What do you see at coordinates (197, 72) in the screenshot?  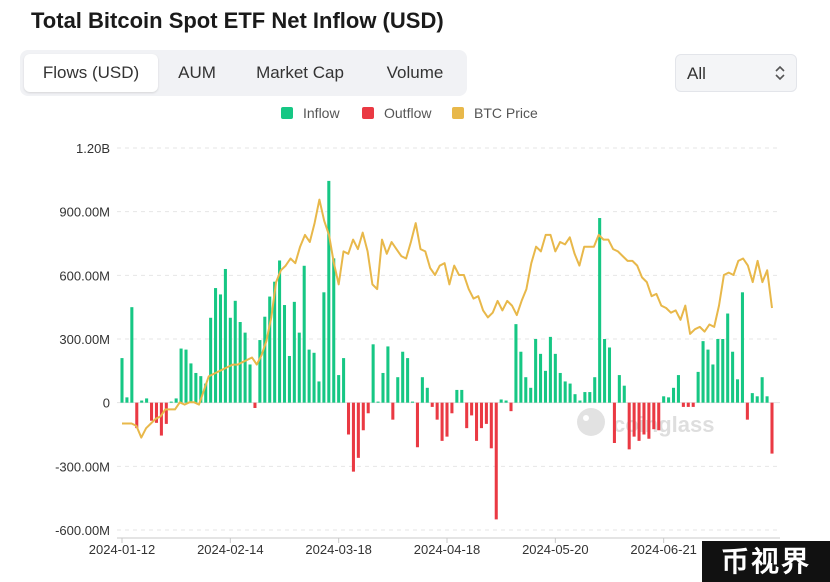 I see `tab-aum: AUM` at bounding box center [197, 72].